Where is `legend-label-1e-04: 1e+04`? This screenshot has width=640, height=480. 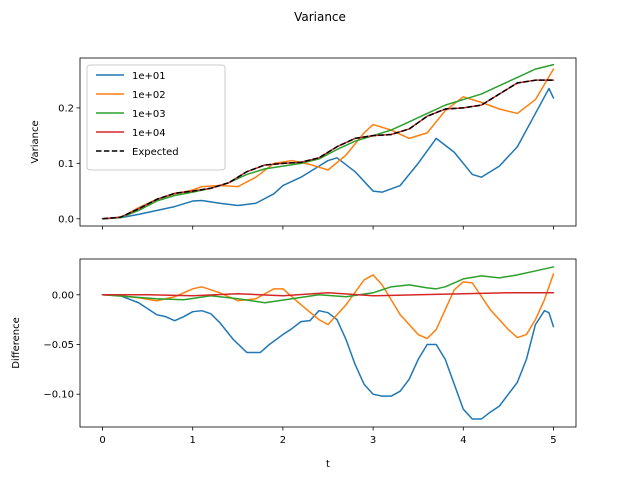 legend-label-1e-04: 1e+04 is located at coordinates (149, 133).